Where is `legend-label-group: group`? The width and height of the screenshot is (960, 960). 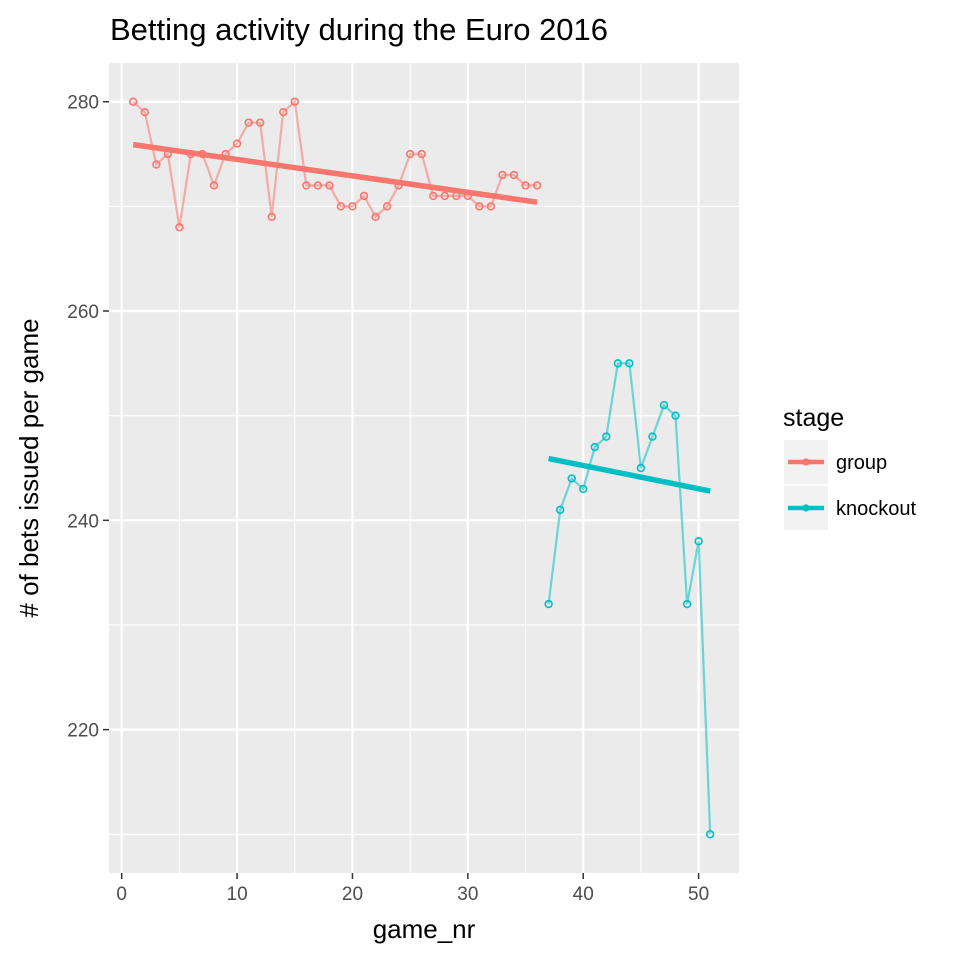 legend-label-group: group is located at coordinates (861, 463).